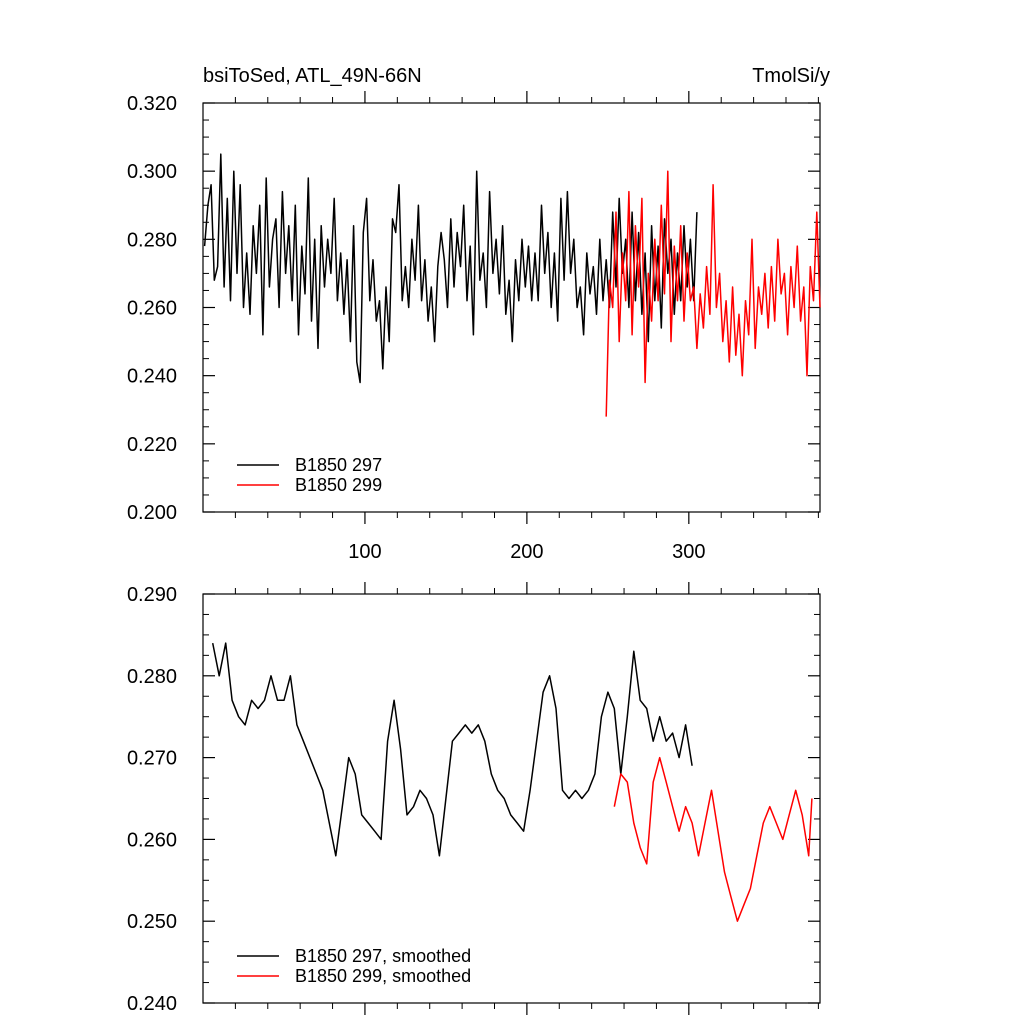 The width and height of the screenshot is (1024, 1024). What do you see at coordinates (364, 552) in the screenshot?
I see `top-x-tick-label: 100` at bounding box center [364, 552].